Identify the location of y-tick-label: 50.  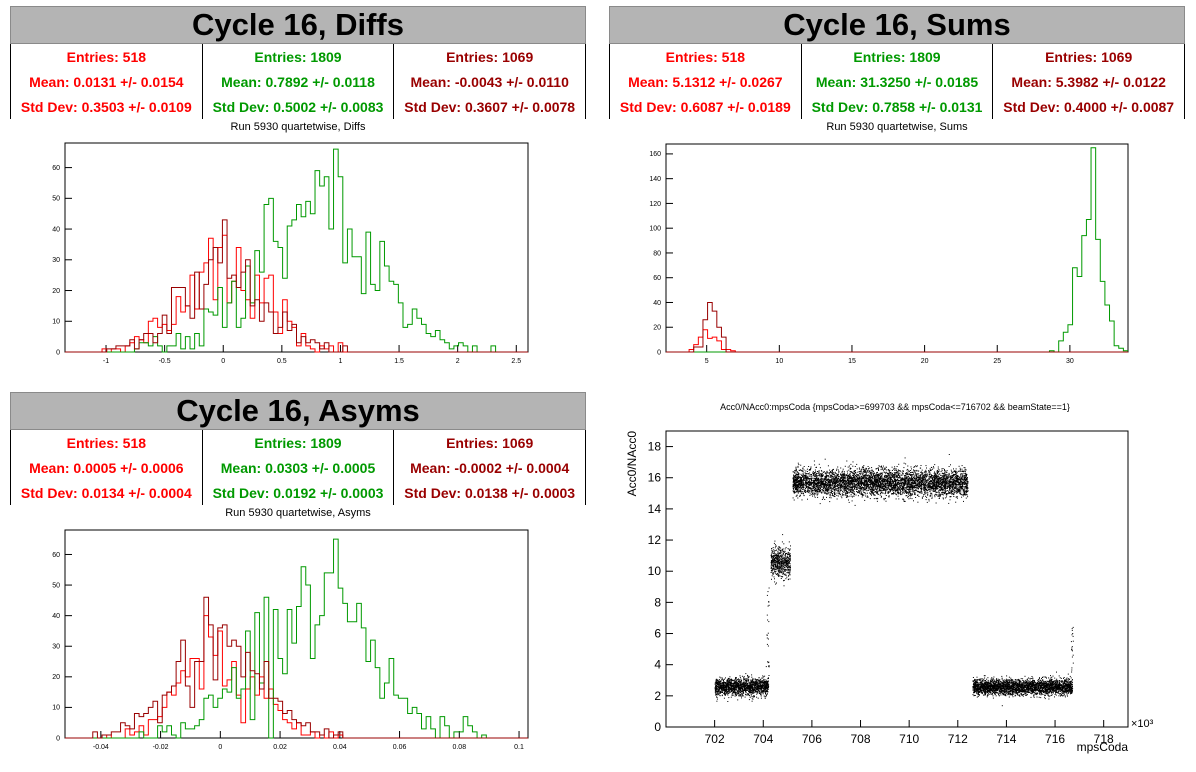
(56, 585).